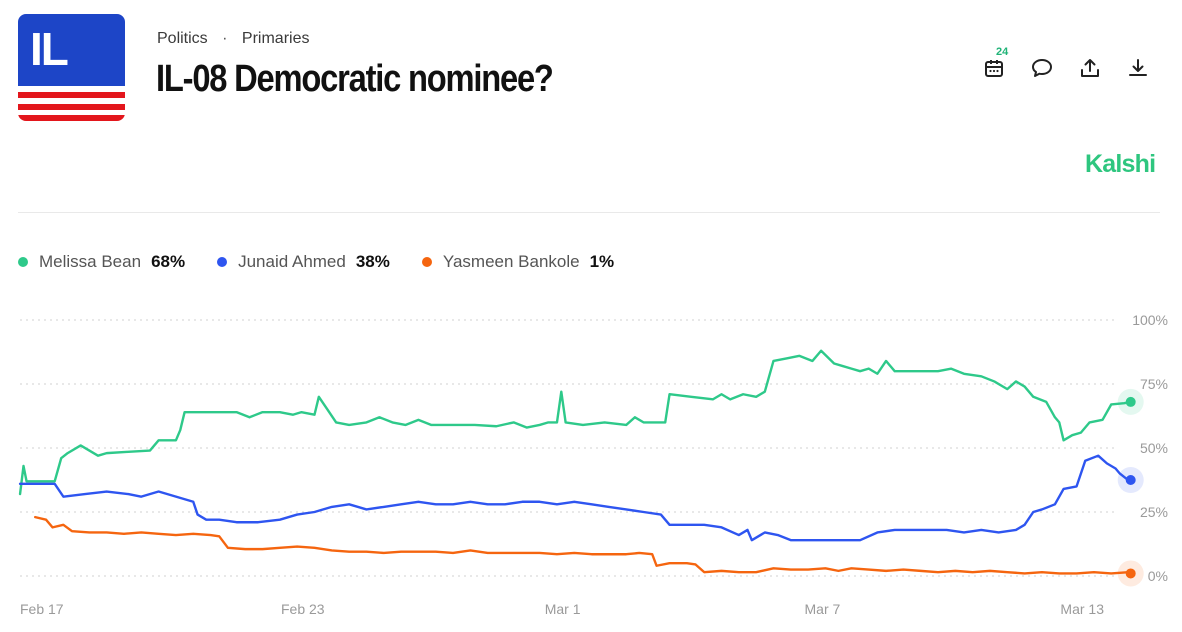 Image resolution: width=1182 pixels, height=632 pixels. Describe the element at coordinates (563, 609) in the screenshot. I see `x-tick-label: Mar 1` at that location.